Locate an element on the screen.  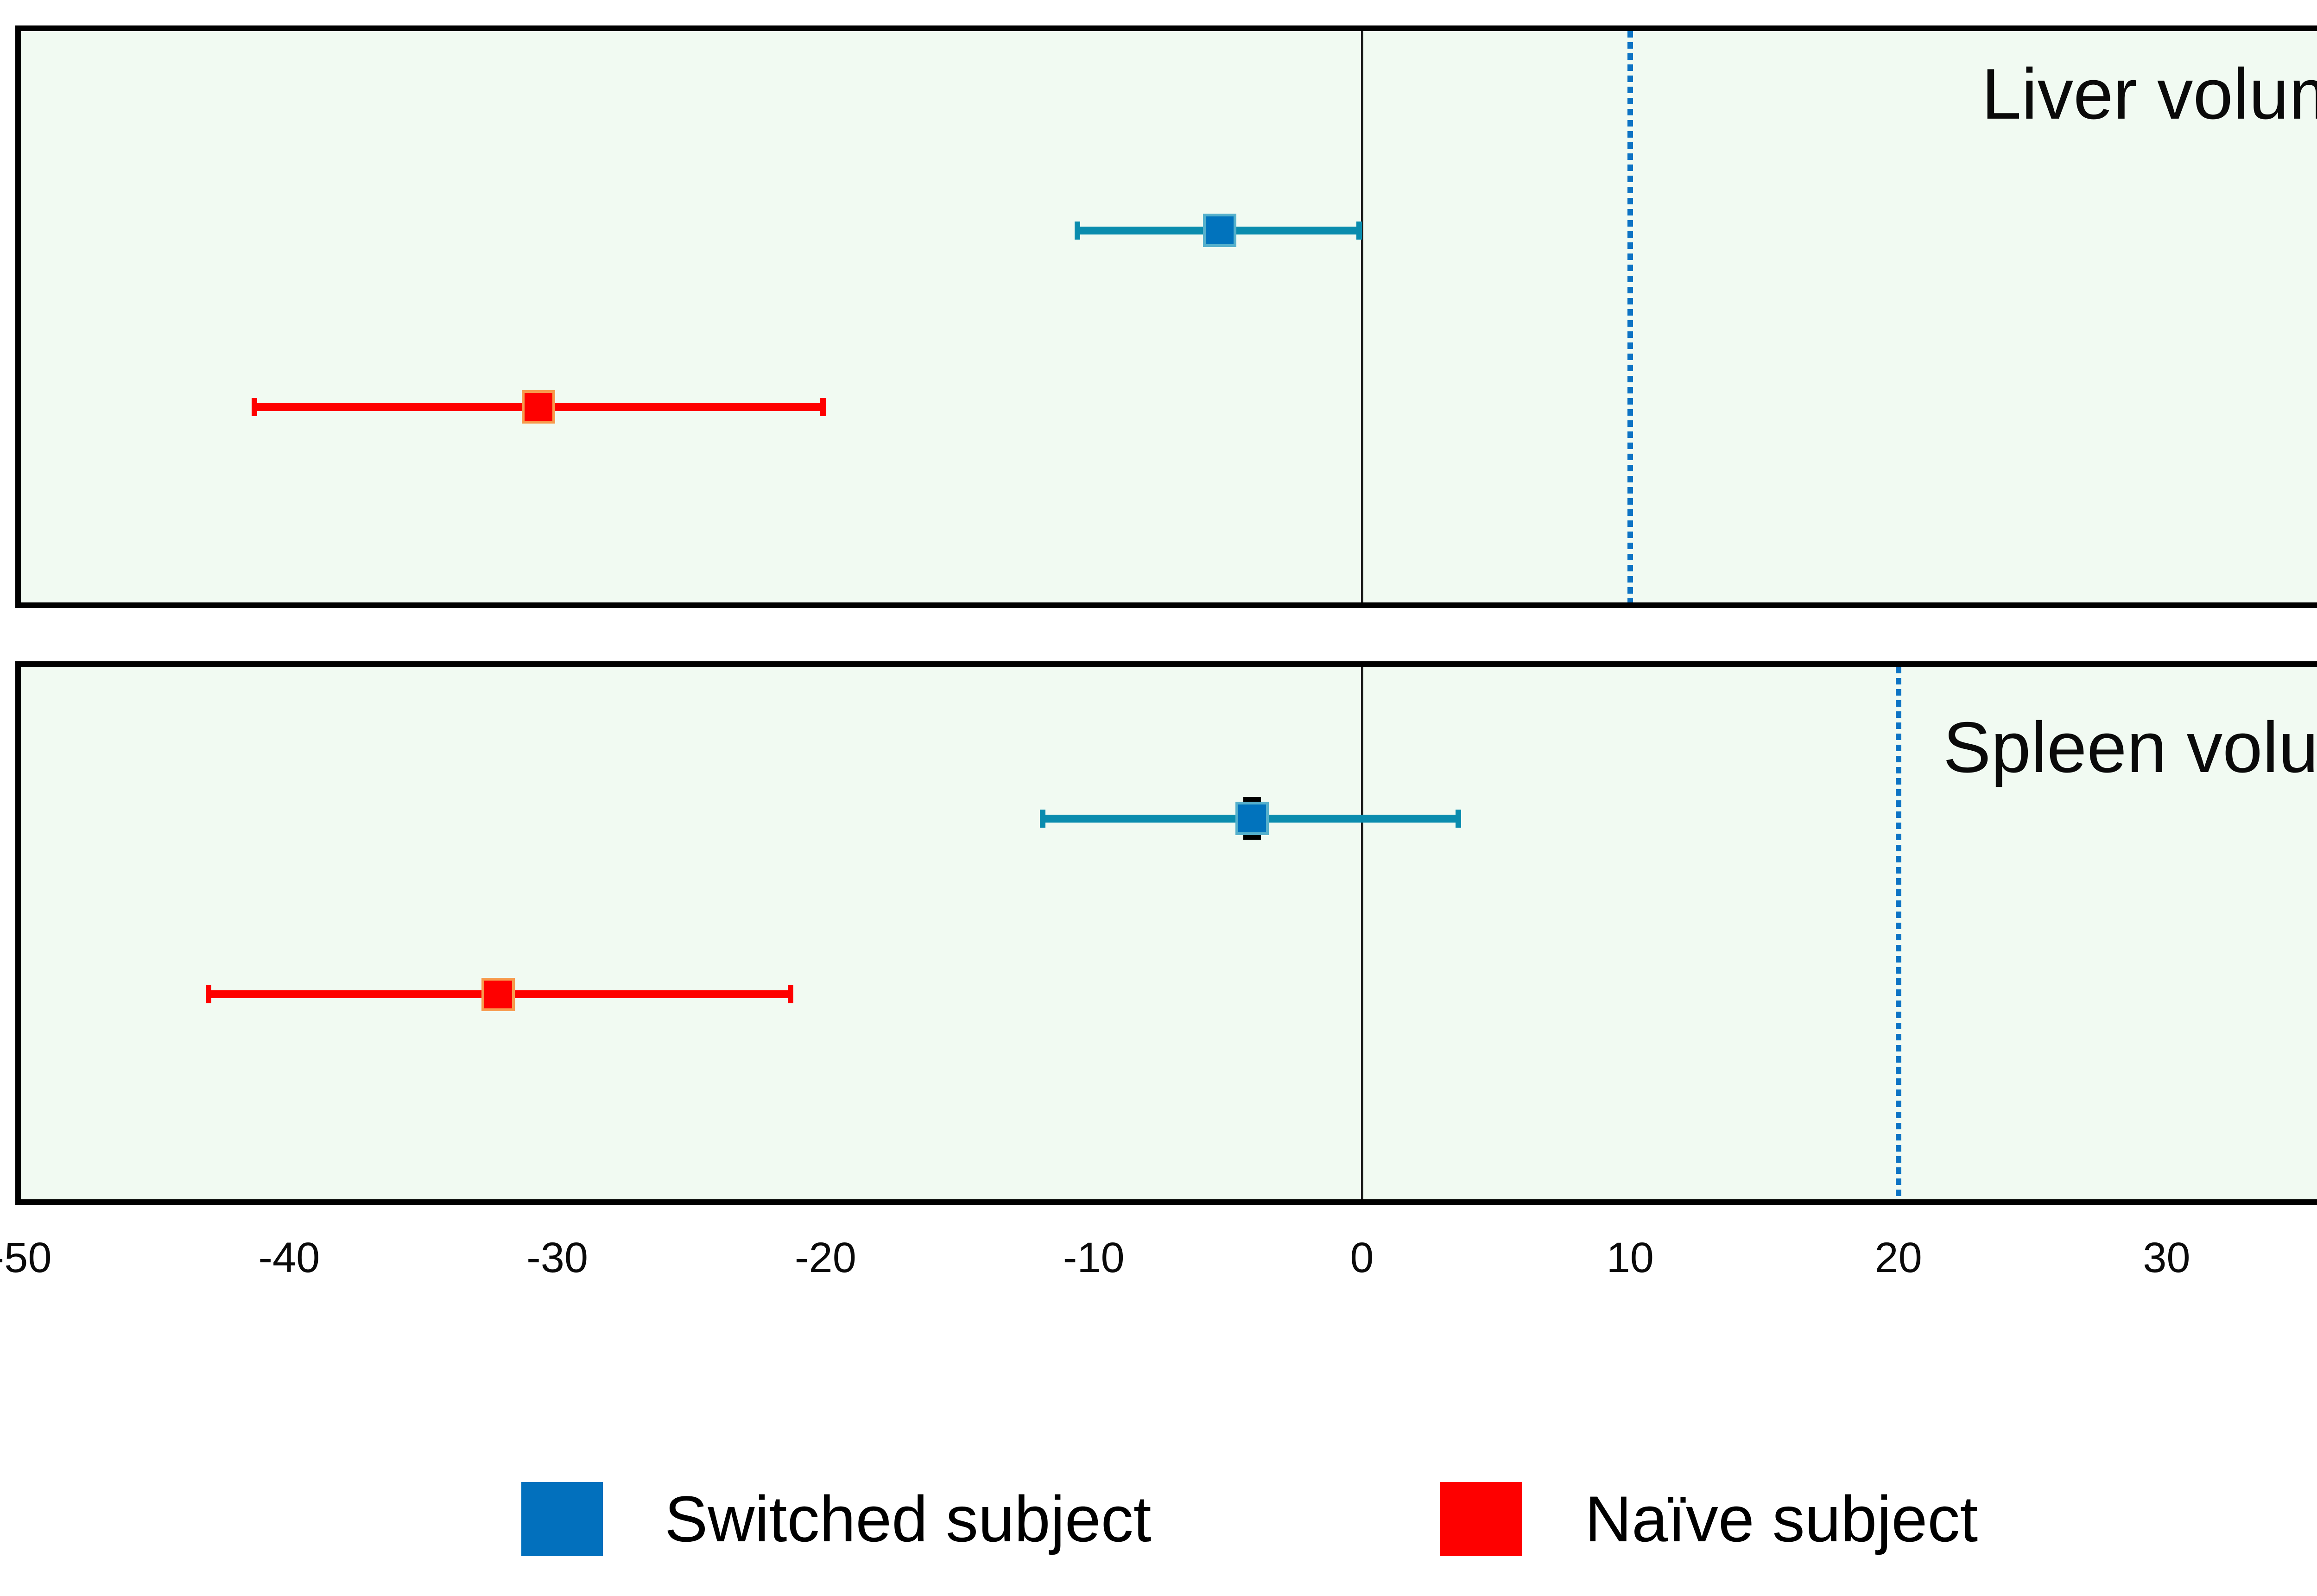
liver-dashed-reference-line is located at coordinates (1630, 317).